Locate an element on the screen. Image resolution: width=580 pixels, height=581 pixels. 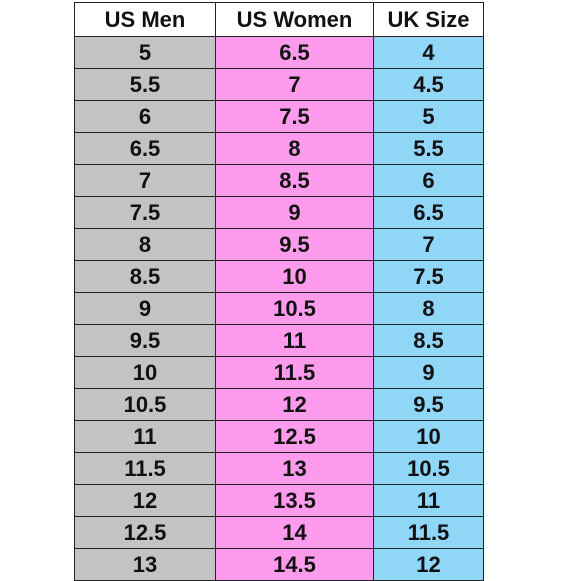
cell-us-men: 5 is located at coordinates (145, 52).